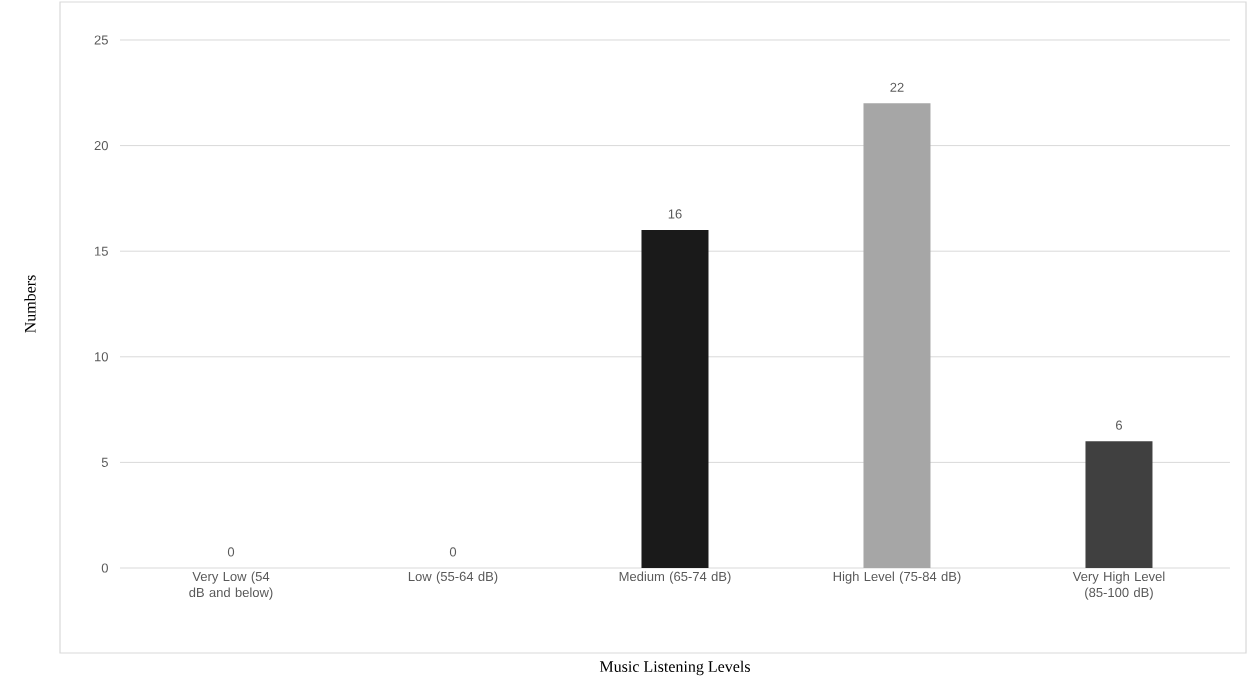 The width and height of the screenshot is (1249, 693). Describe the element at coordinates (674, 668) in the screenshot. I see `x-axis-title: Music Listening Levels` at that location.